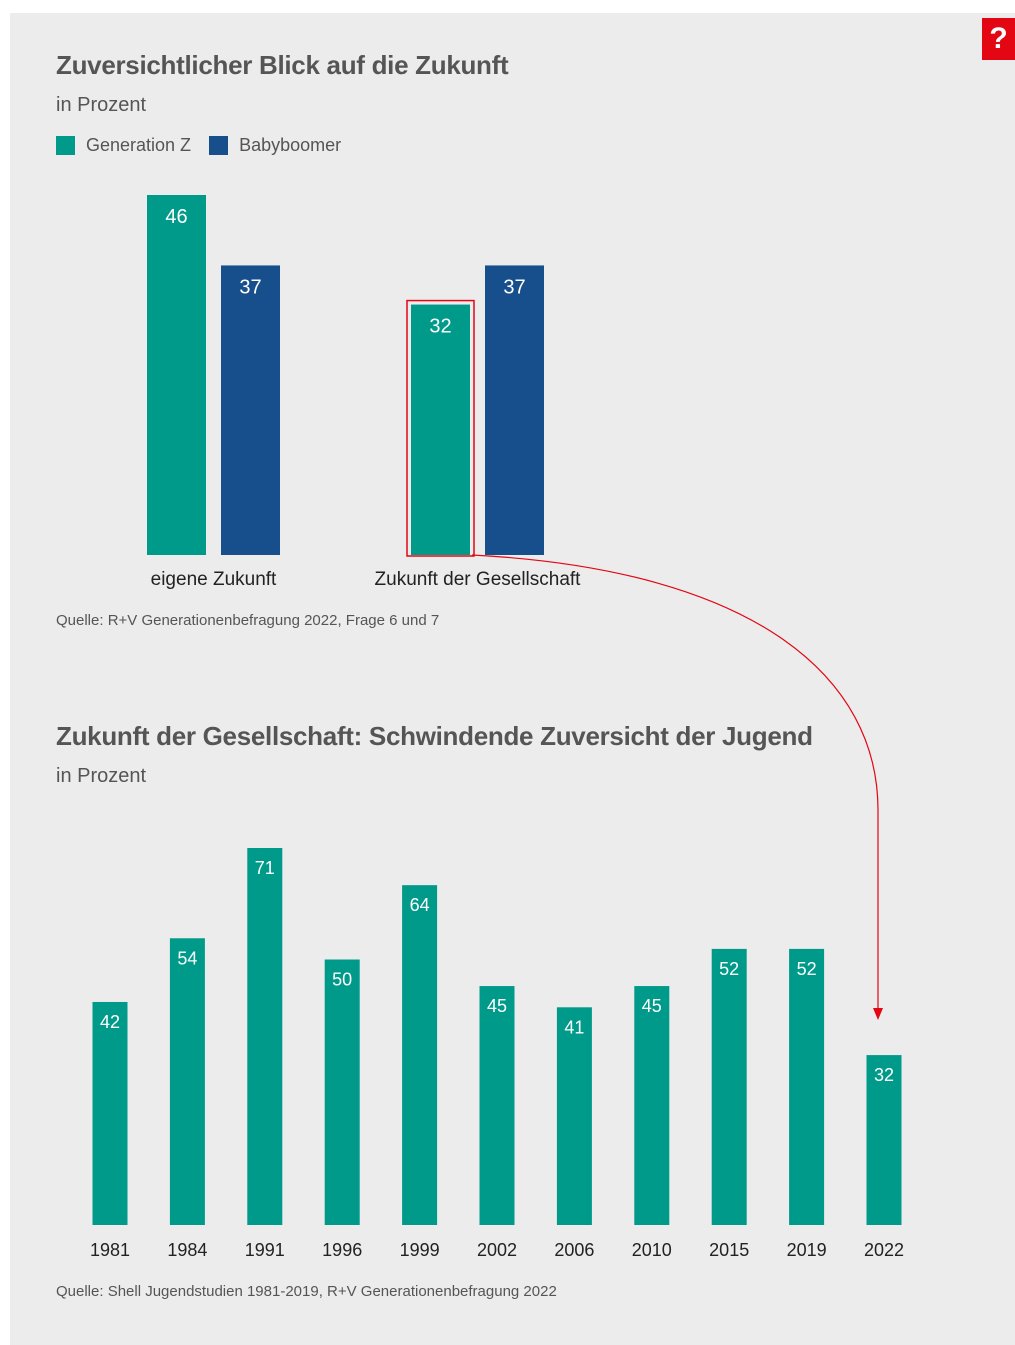 The height and width of the screenshot is (1345, 1015). Describe the element at coordinates (282, 65) in the screenshot. I see `chart1-title: Zuversichtlicher Blick auf die Zukunft` at that location.